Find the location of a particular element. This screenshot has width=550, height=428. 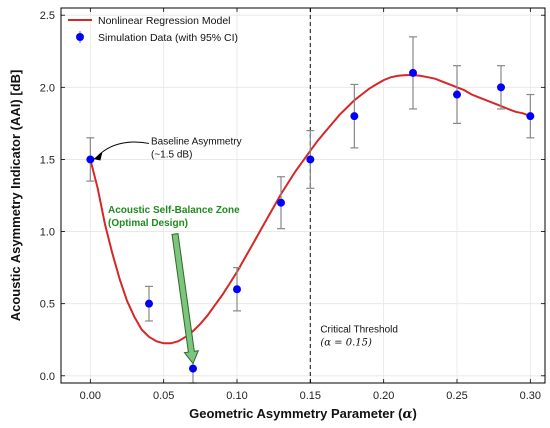

balance-zone-arrow is located at coordinates (185, 299).